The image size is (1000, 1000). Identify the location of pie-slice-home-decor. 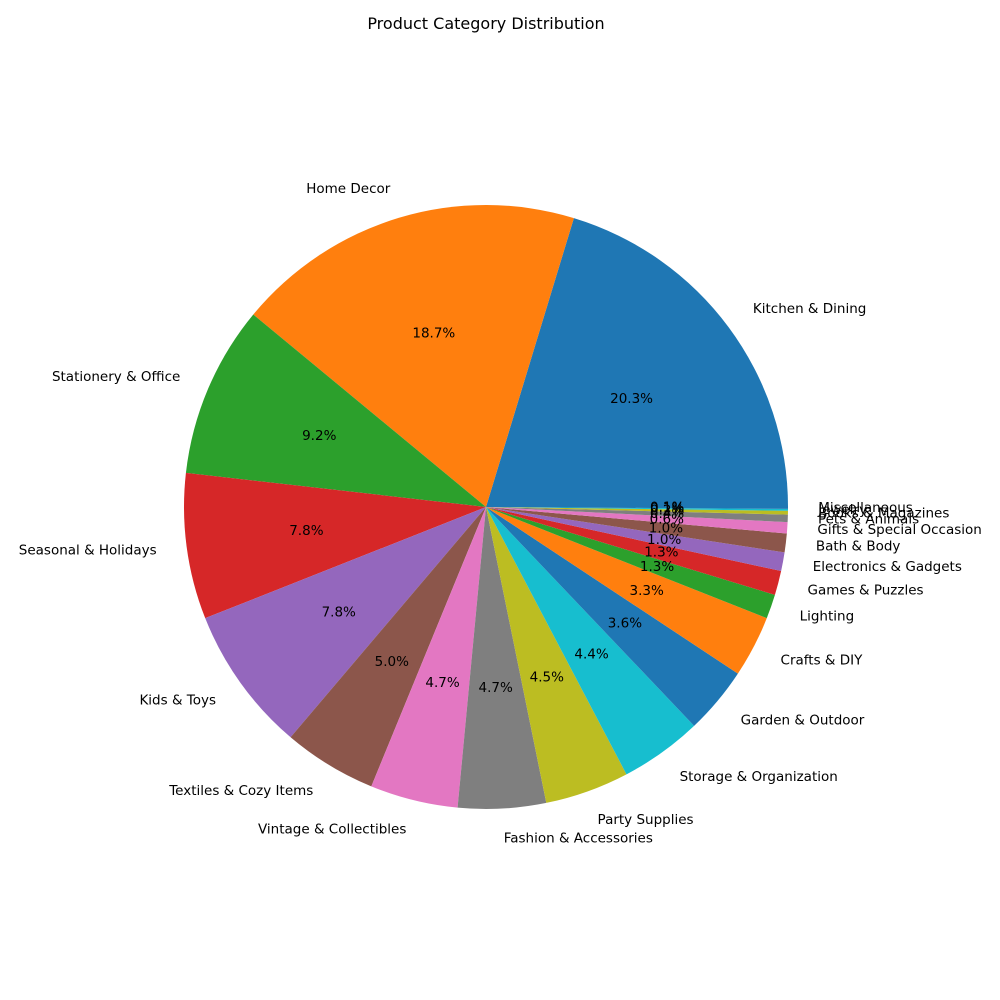
(413, 356).